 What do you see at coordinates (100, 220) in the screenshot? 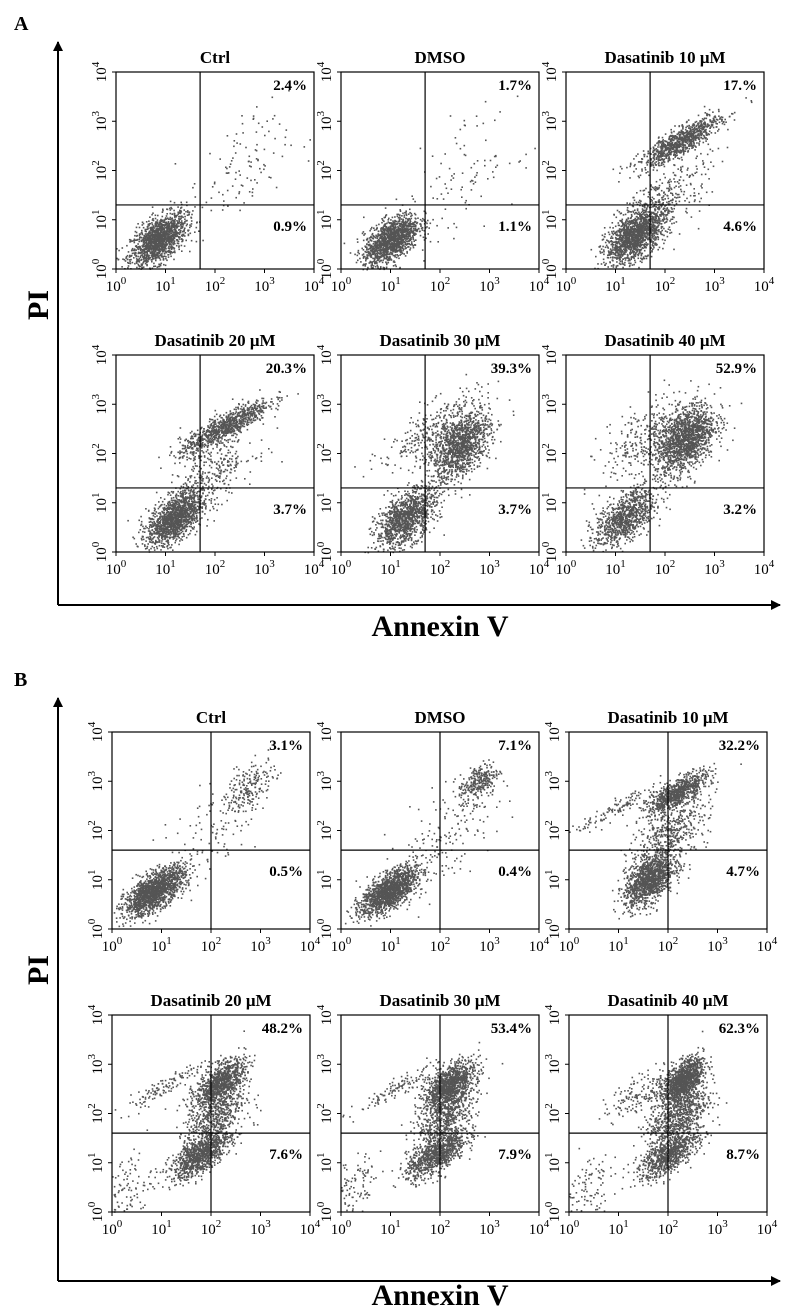
I see `y-tick-label: 101` at bounding box center [100, 220].